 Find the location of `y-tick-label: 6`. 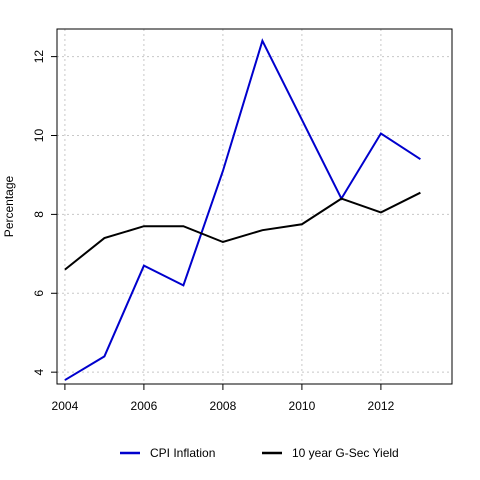

y-tick-label: 6 is located at coordinates (39, 293).